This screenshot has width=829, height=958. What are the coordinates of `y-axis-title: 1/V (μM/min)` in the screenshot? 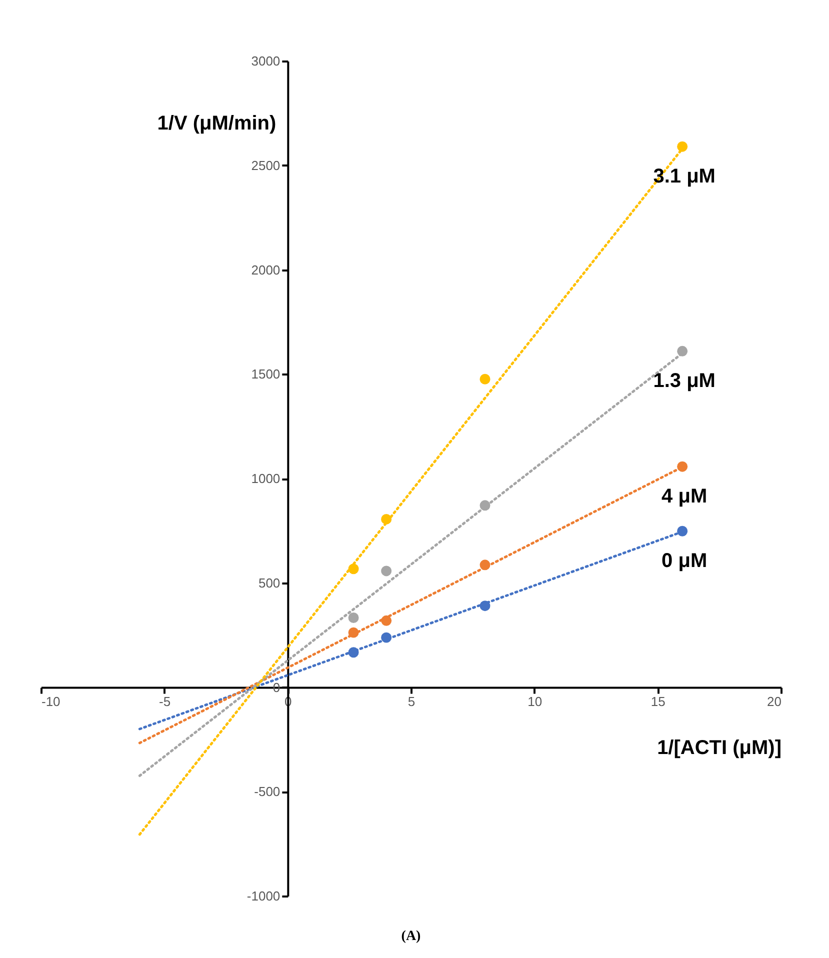 It's located at (216, 123).